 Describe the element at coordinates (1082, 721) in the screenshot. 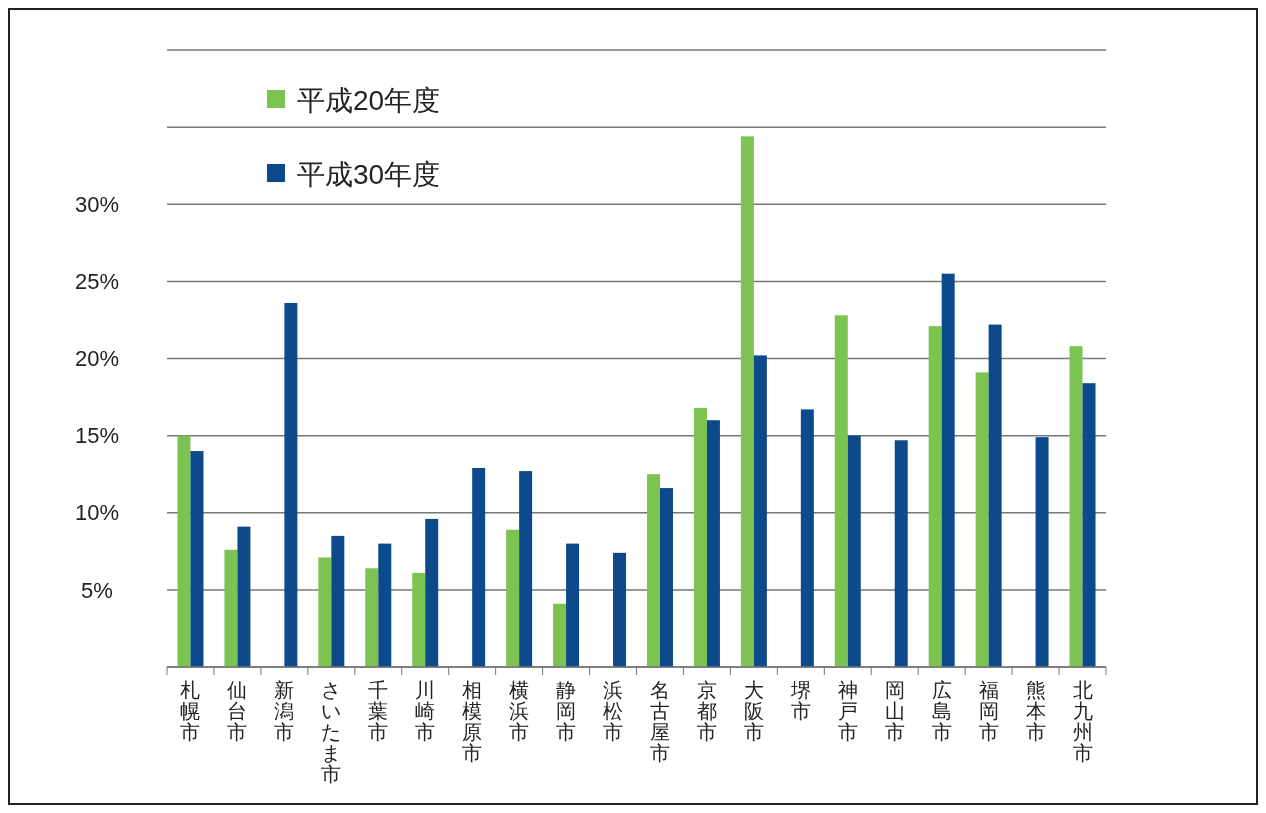

I see `x-tick-label: 北九州市` at that location.